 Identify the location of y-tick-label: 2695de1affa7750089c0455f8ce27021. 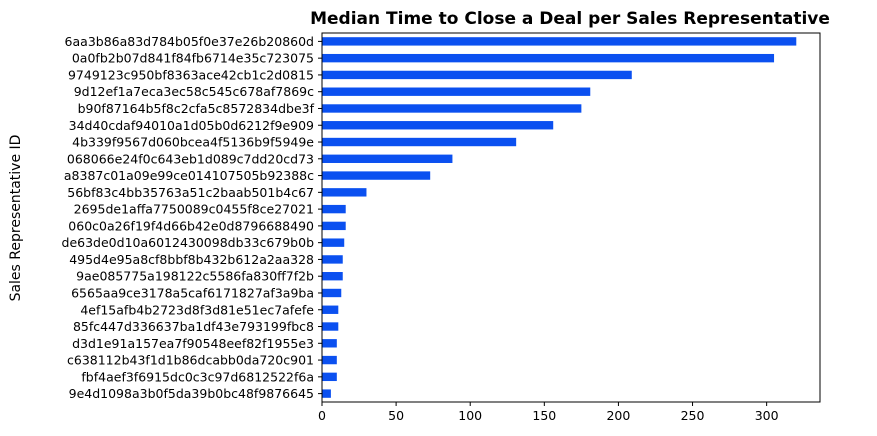
(194, 209).